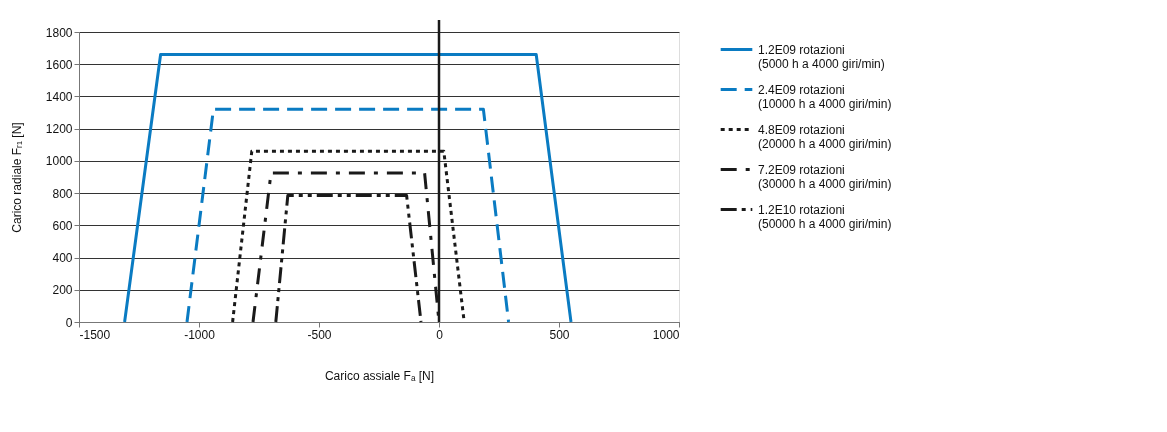  I want to click on x-tick-label: 1000, so click(666, 334).